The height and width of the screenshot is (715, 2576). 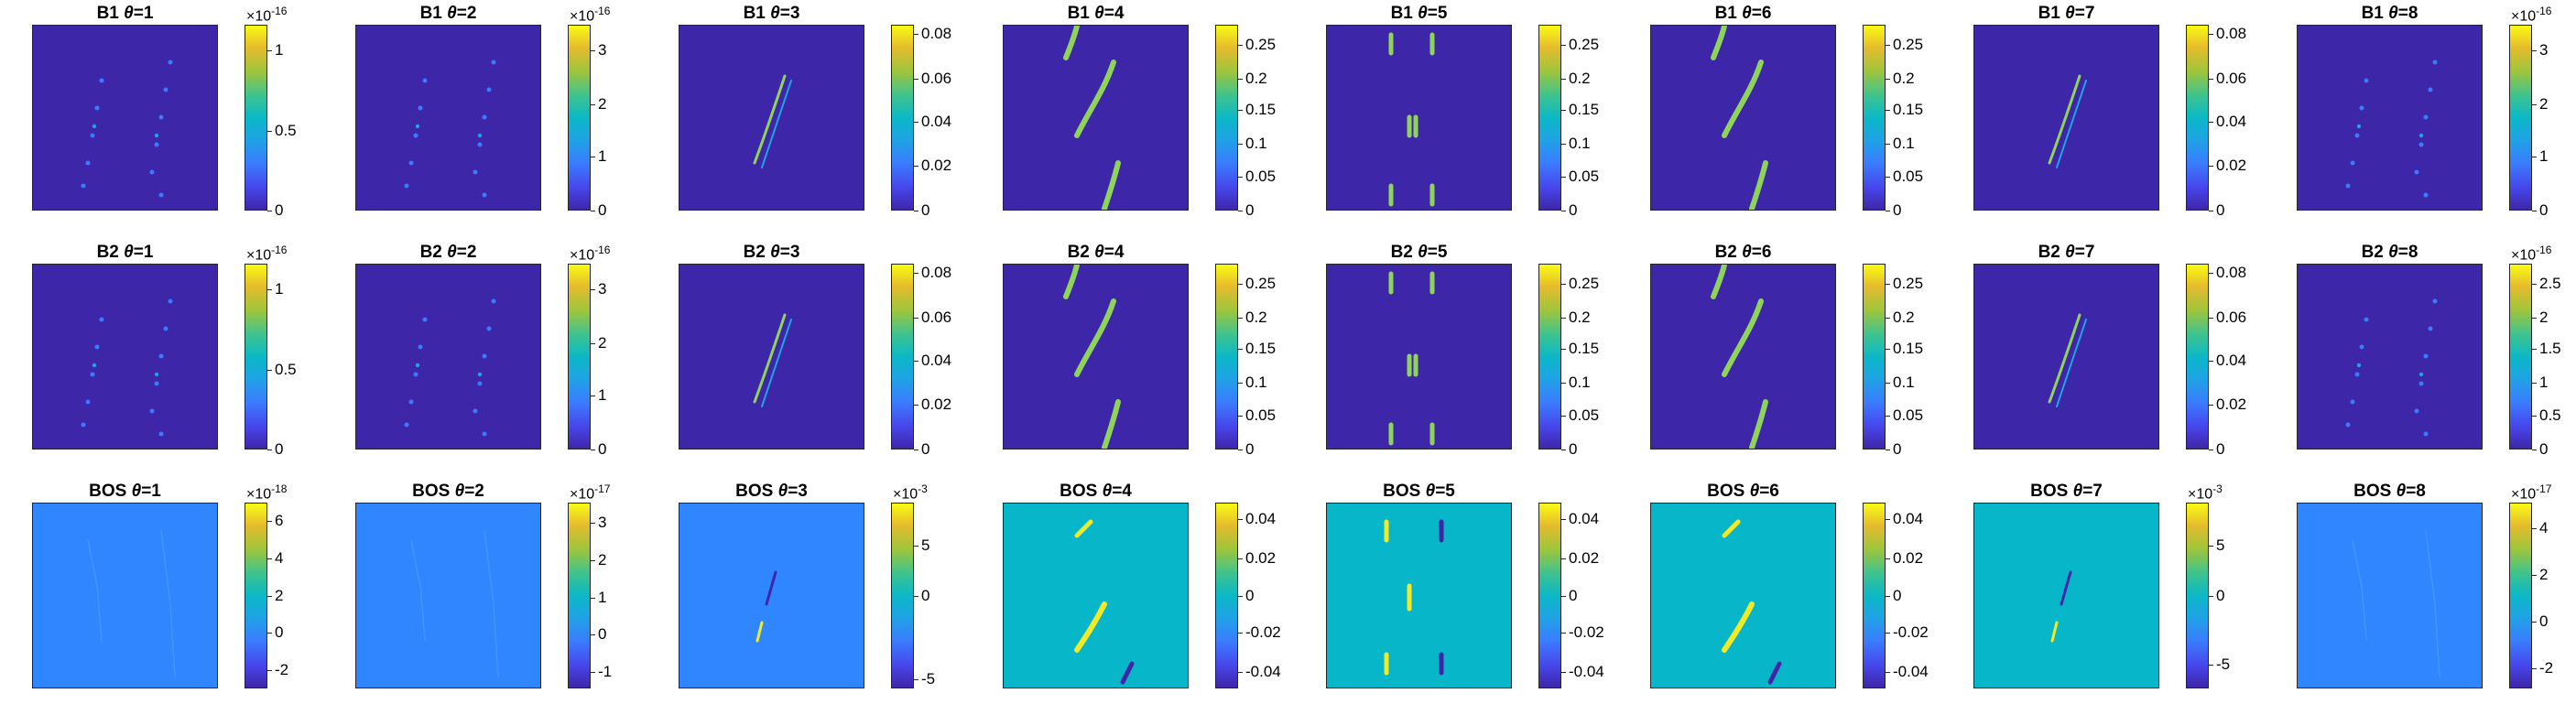 What do you see at coordinates (602, 395) in the screenshot?
I see `colorbar-tick-label: 1` at bounding box center [602, 395].